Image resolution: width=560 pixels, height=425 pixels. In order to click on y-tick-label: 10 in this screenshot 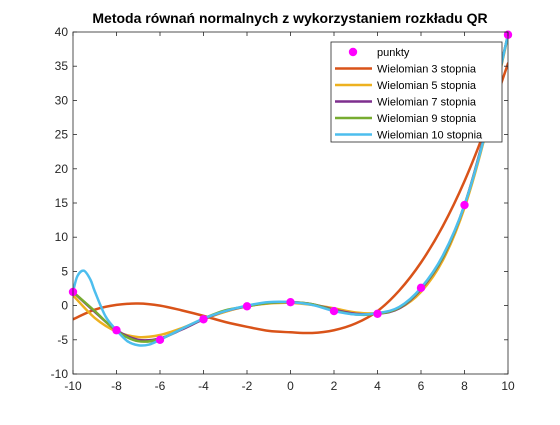, I will do `click(62, 237)`.